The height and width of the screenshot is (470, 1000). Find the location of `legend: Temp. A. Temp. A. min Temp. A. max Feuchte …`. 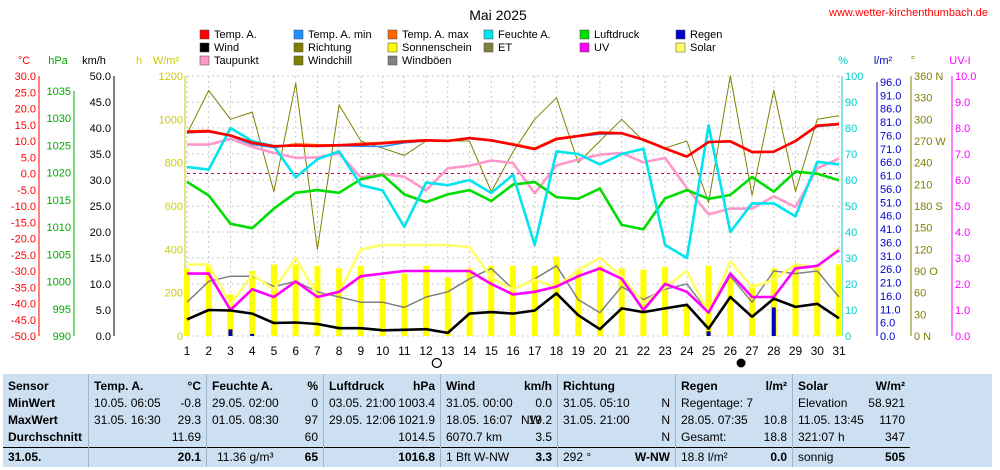

legend: Temp. A. Temp. A. min Temp. A. max Feuchte … is located at coordinates (460, 48).